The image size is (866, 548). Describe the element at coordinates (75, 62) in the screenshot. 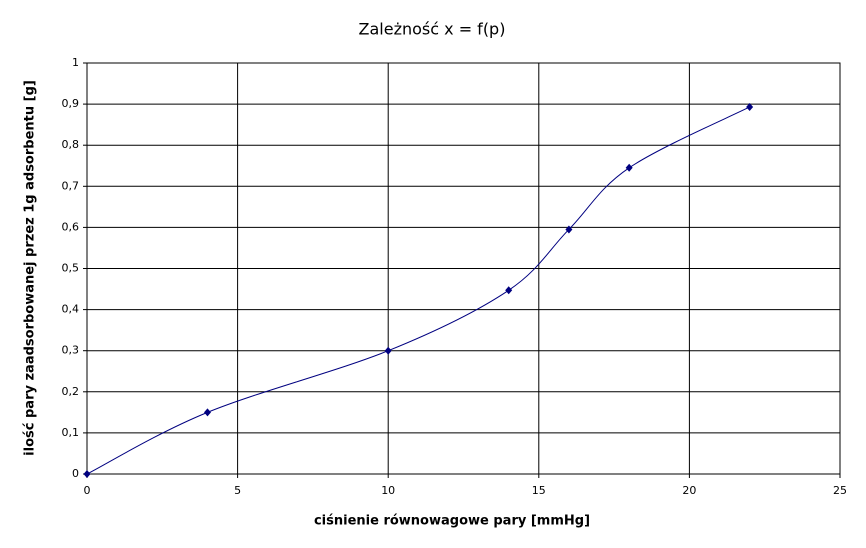

I see `y-tick-label: 1` at that location.